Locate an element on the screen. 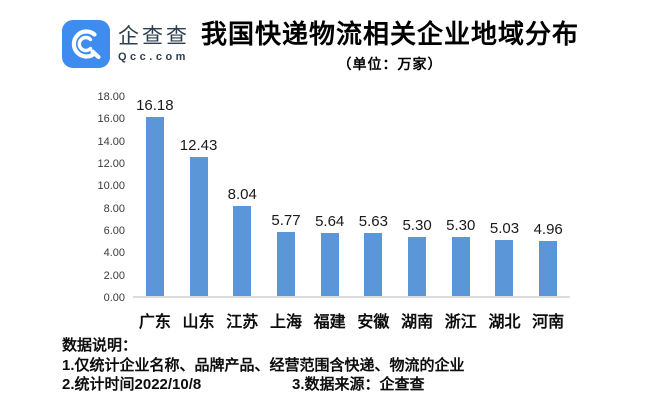 Image resolution: width=660 pixels, height=417 pixels. qichacha-logo: 企查查 Qcc.com is located at coordinates (126, 44).